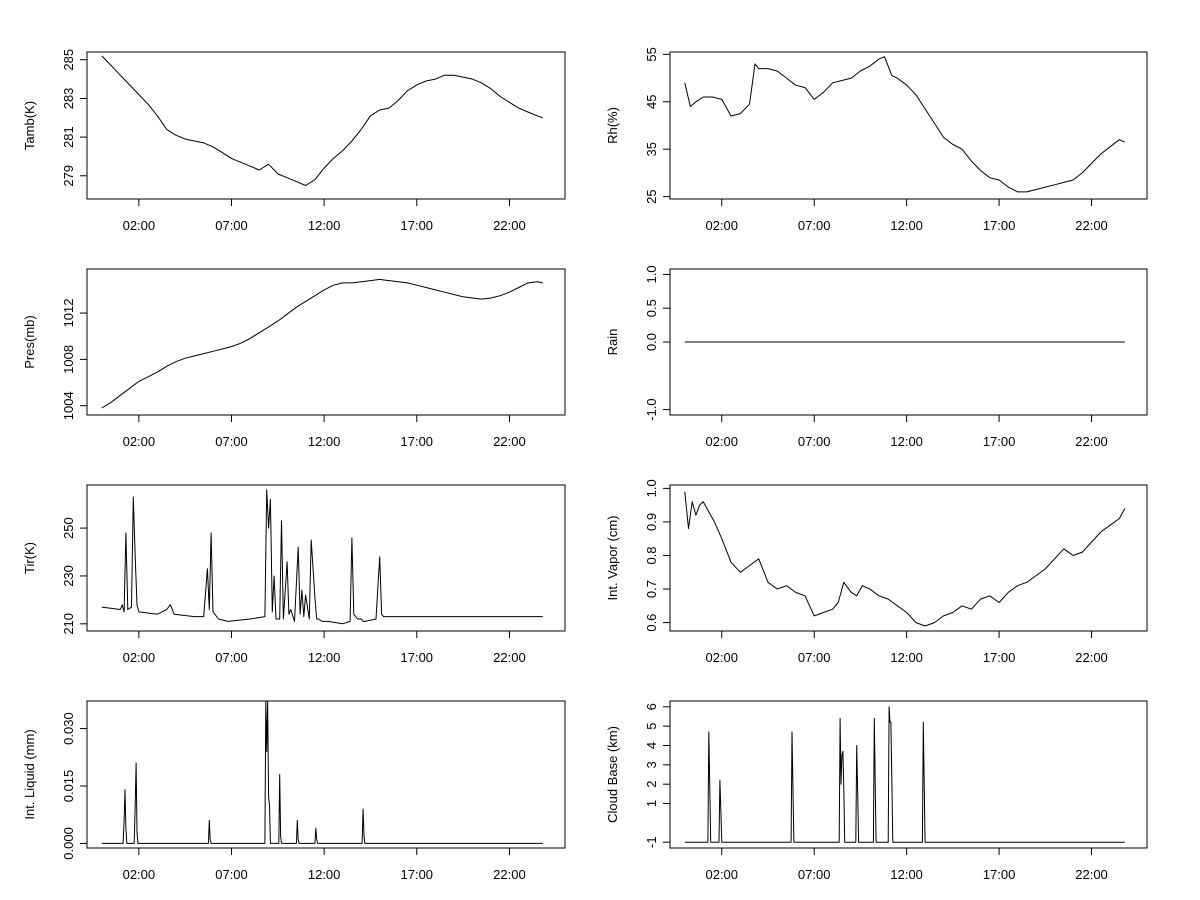 The height and width of the screenshot is (900, 1200). Describe the element at coordinates (651, 149) in the screenshot. I see `y-tick-label: 35` at that location.